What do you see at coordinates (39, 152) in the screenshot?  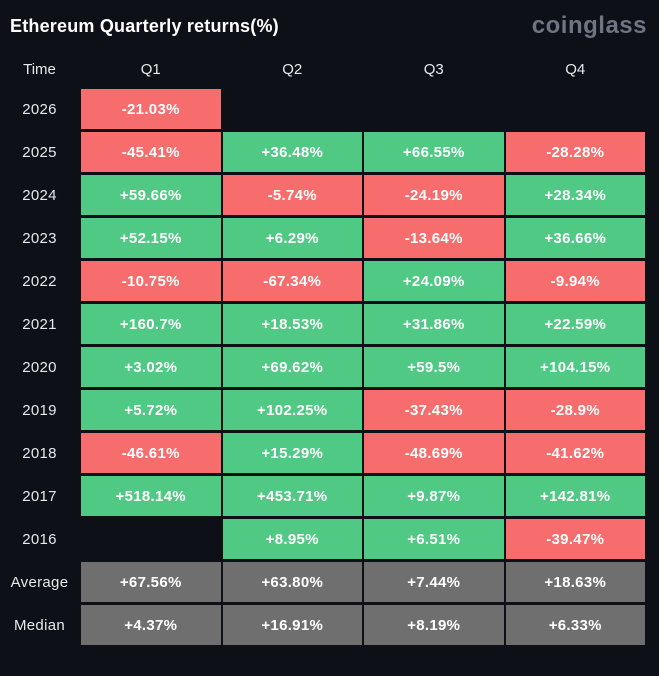 I see `row-label-2025: 2025` at bounding box center [39, 152].